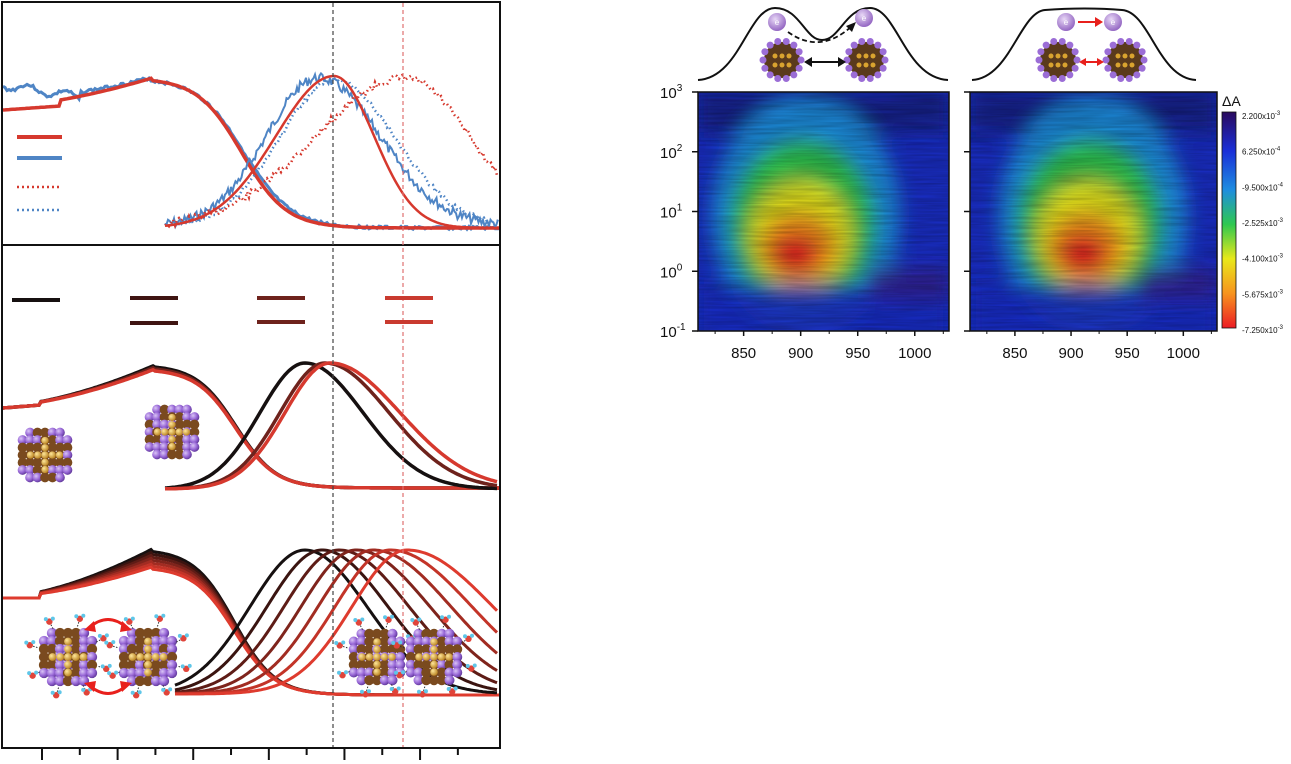 Image resolution: width=1291 pixels, height=764 pixels. What do you see at coordinates (331, 151) in the screenshot?
I see `series-red-emission-dotted` at bounding box center [331, 151].